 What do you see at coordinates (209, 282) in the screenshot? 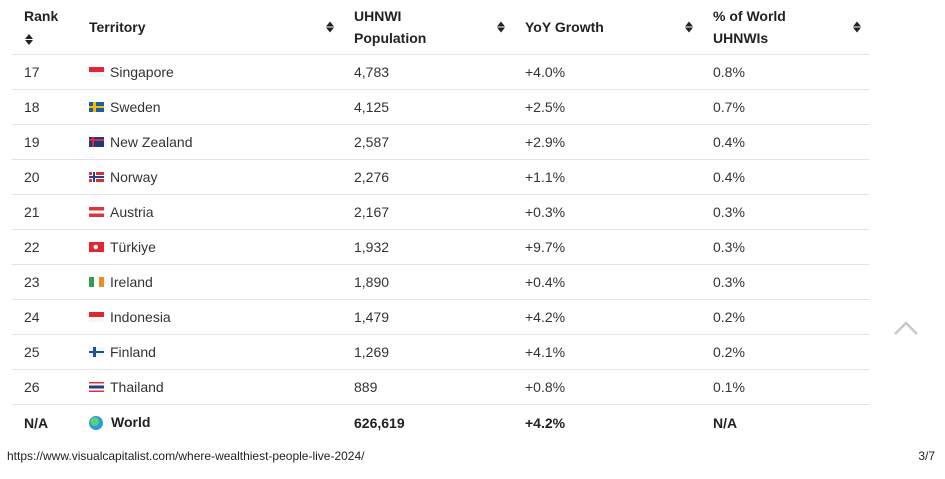
I see `cell-territory: Ireland` at bounding box center [209, 282].